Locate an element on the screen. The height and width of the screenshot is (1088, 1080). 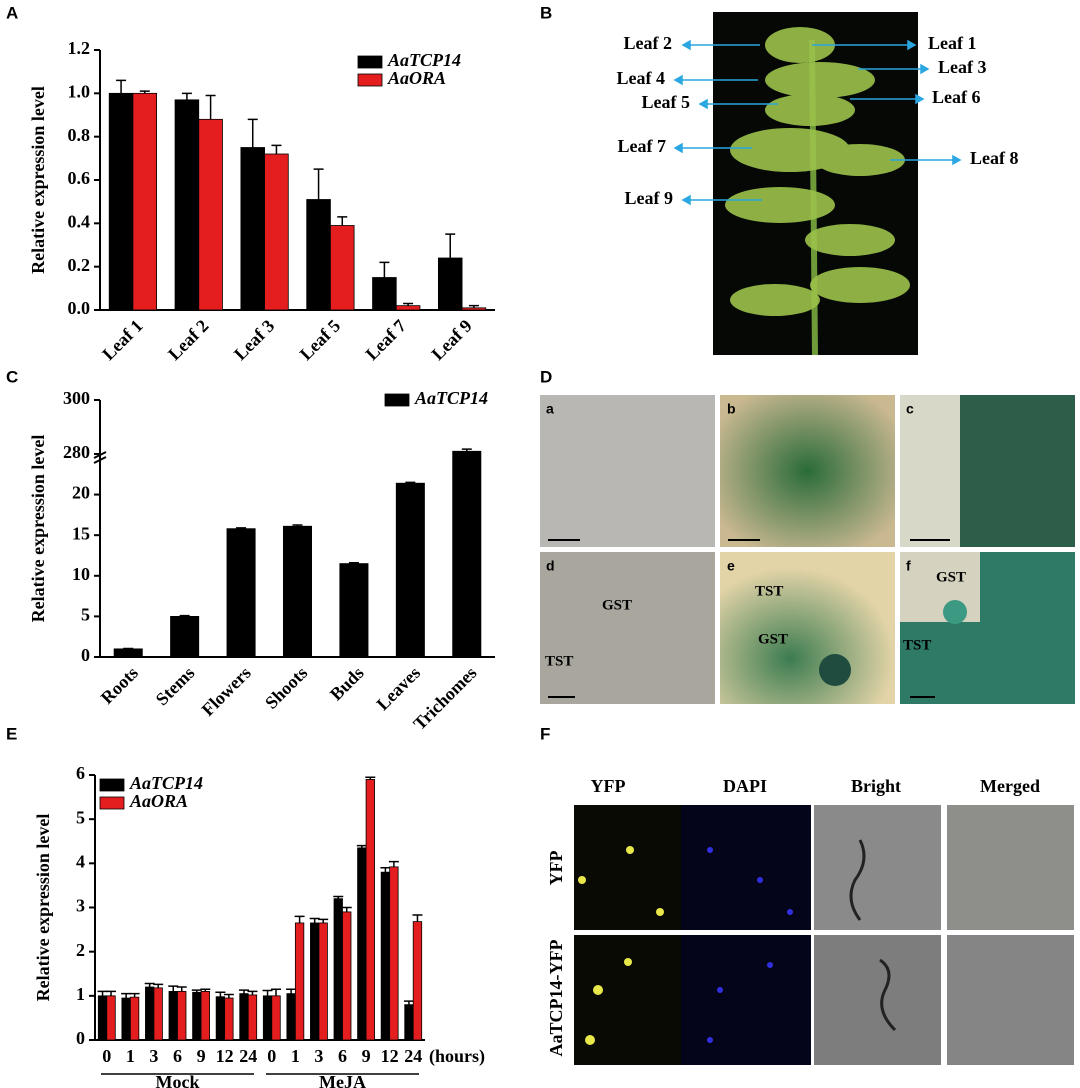
x-tick-label: 3 is located at coordinates (318, 1056).